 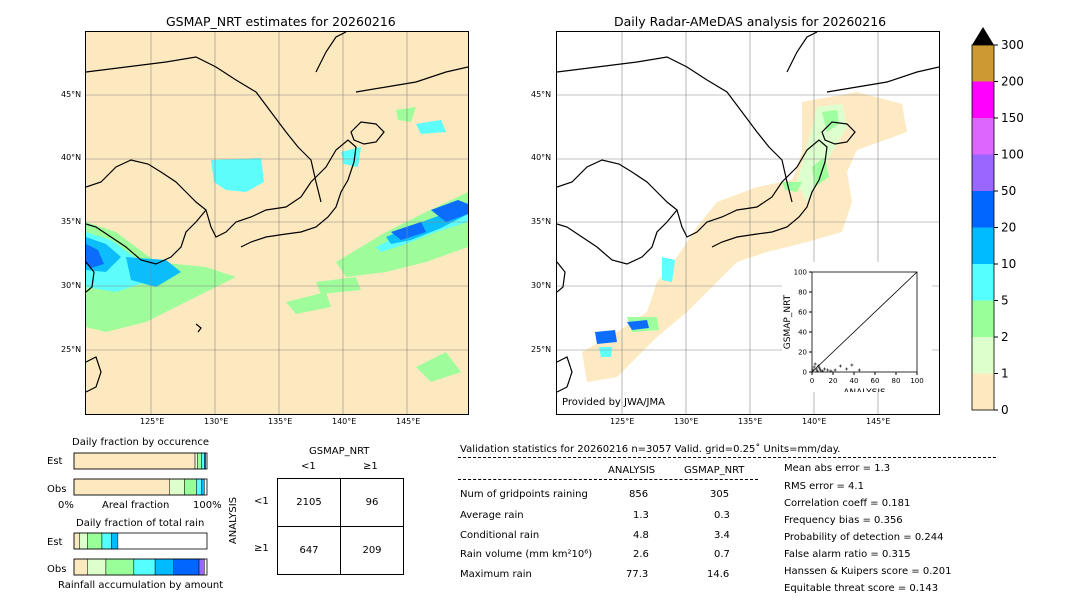 I want to click on occurrence-est-label: Est, so click(x=55, y=461).